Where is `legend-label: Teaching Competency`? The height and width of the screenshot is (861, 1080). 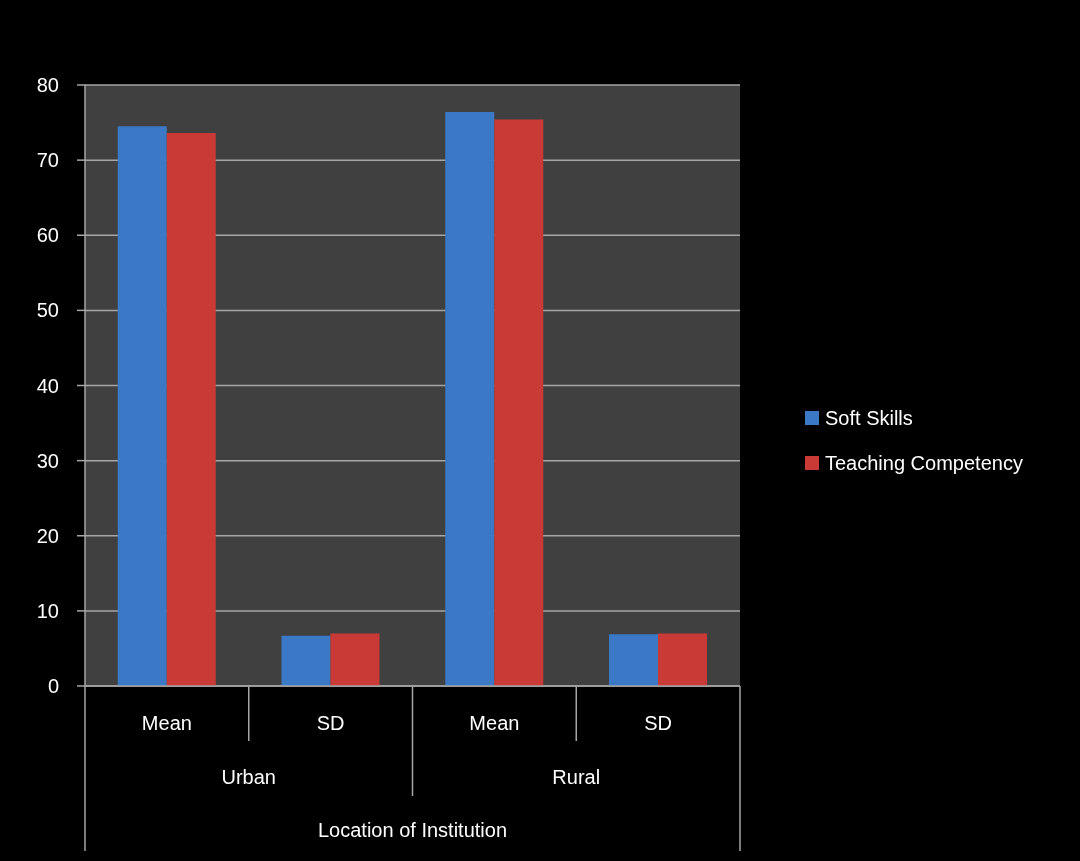
legend-label: Teaching Competency is located at coordinates (924, 463).